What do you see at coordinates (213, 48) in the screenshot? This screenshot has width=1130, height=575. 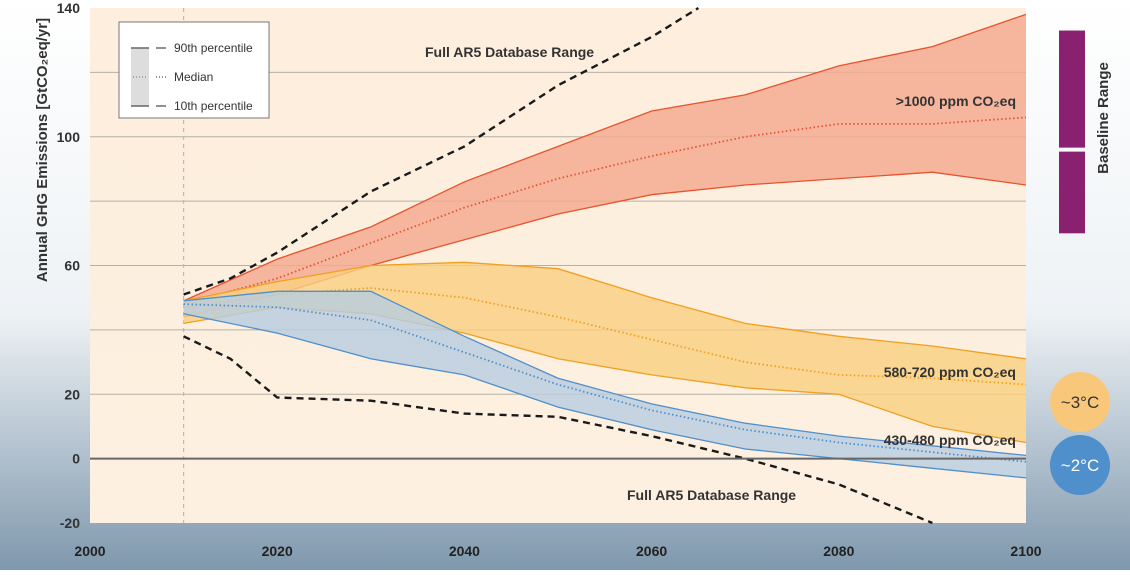 I see `legend-item-90th: 90th percentile` at bounding box center [213, 48].